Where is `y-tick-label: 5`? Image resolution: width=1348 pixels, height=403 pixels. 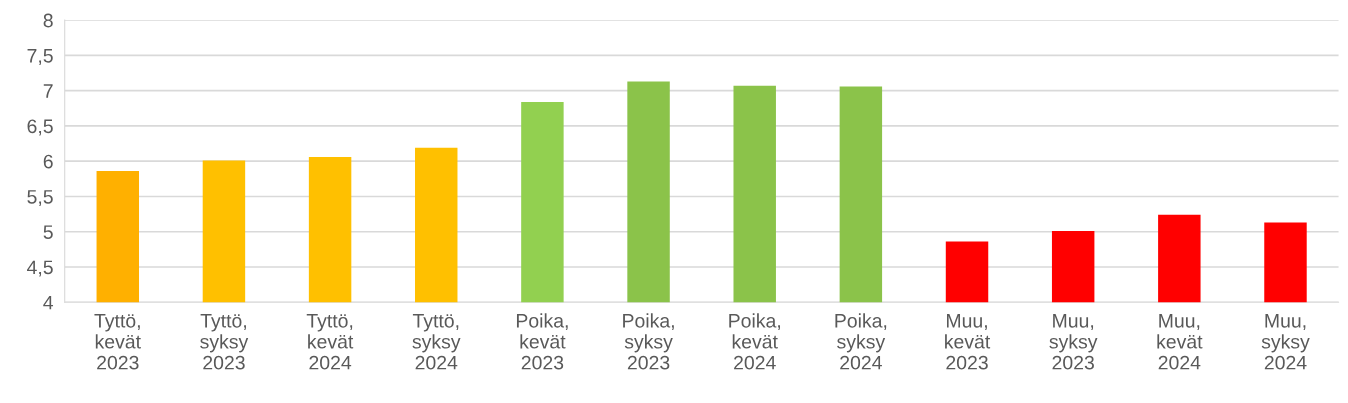 y-tick-label: 5 is located at coordinates (48, 232).